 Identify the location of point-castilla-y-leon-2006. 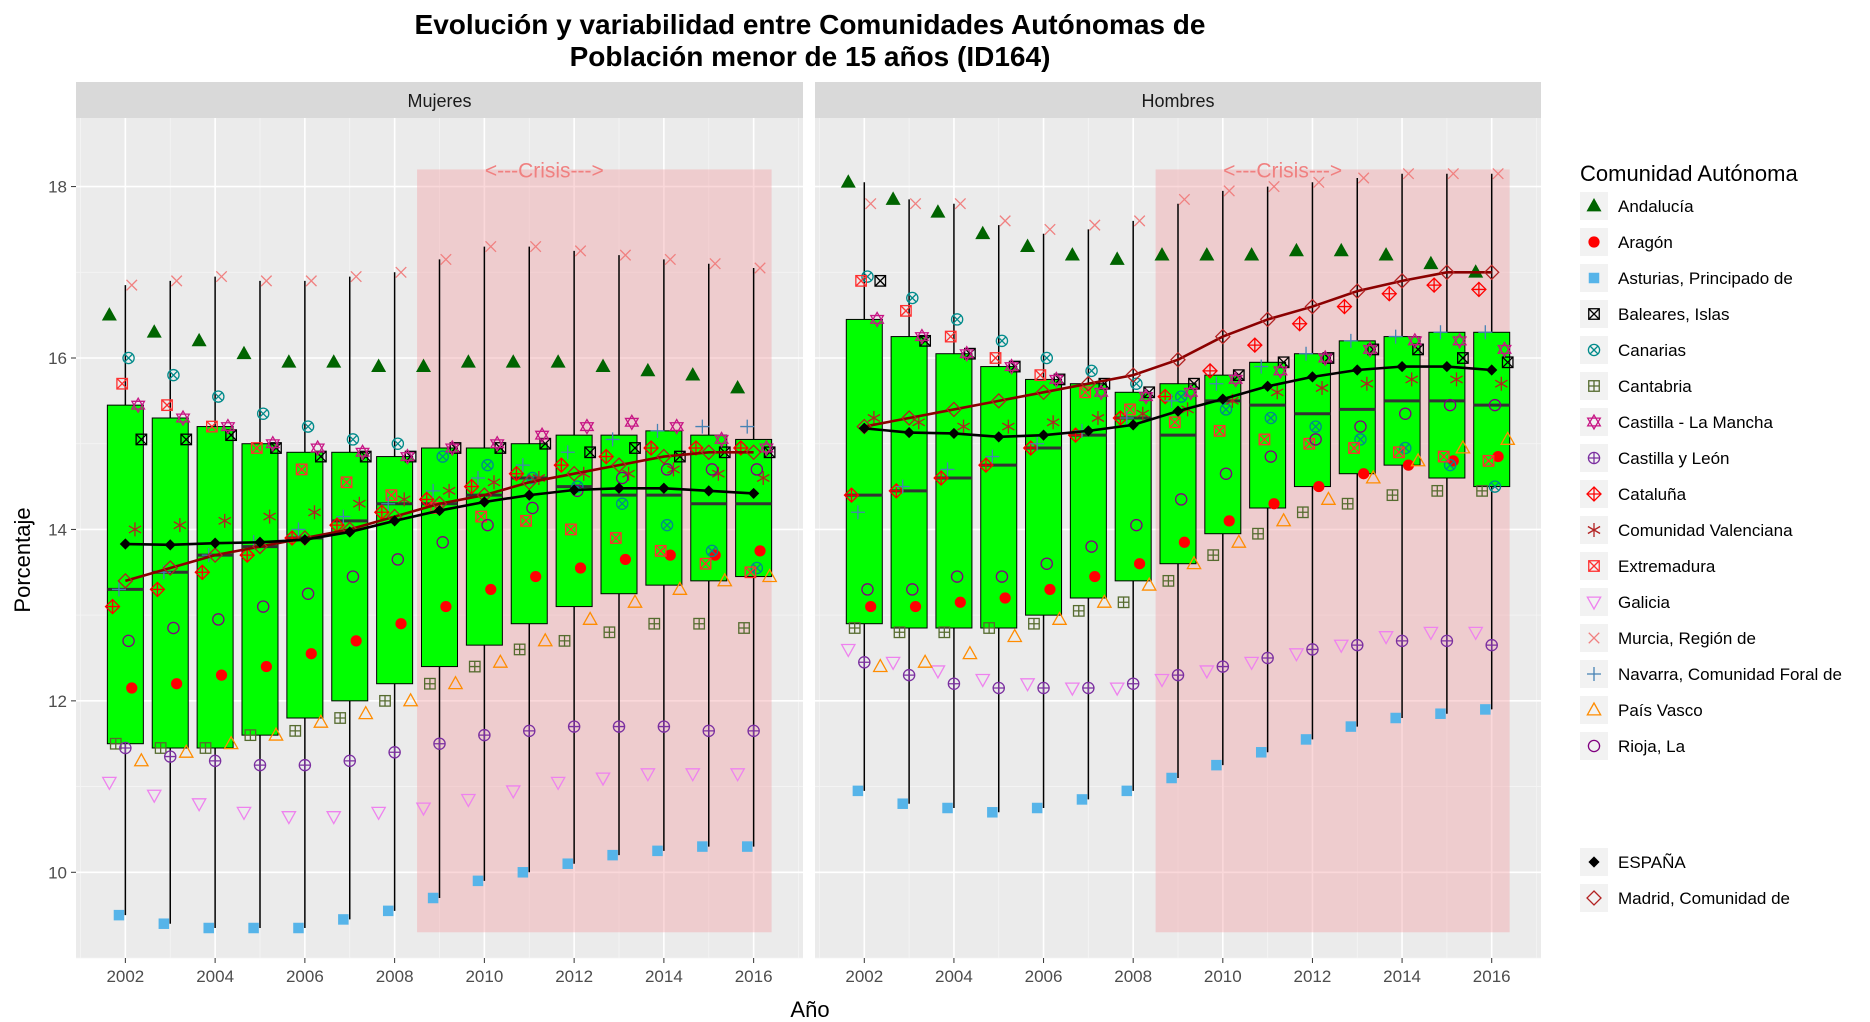
(1043, 688).